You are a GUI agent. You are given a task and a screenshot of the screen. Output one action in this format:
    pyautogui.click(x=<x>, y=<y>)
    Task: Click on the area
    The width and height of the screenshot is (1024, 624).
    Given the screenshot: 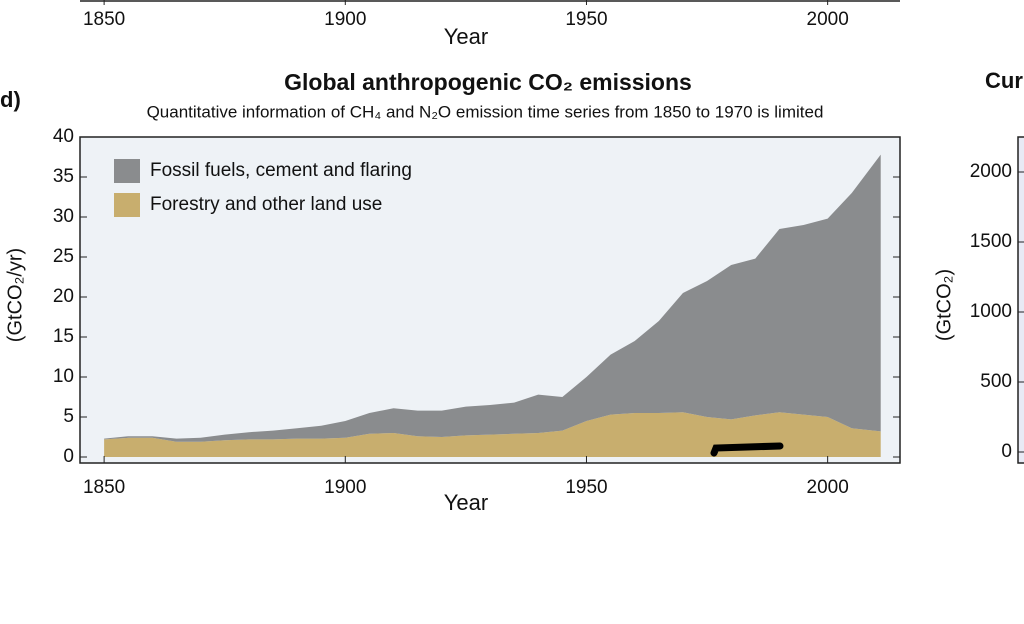 What is the action you would take?
    pyautogui.click(x=492, y=434)
    